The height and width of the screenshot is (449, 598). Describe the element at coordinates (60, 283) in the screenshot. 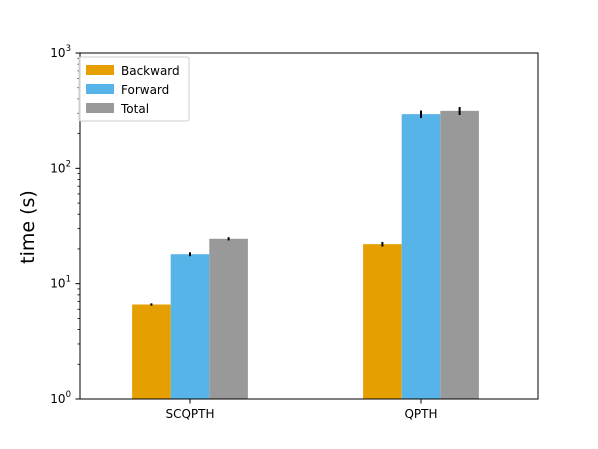

I see `y-tick-label: 10¹` at that location.